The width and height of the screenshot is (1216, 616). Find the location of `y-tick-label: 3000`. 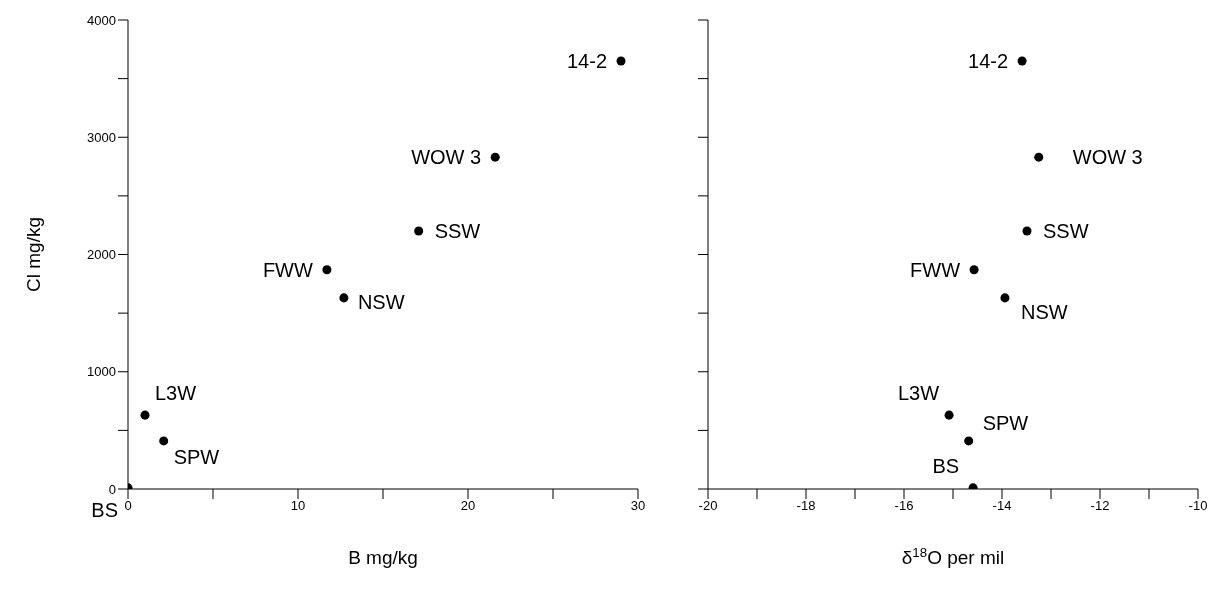

y-tick-label: 3000 is located at coordinates (101, 137).